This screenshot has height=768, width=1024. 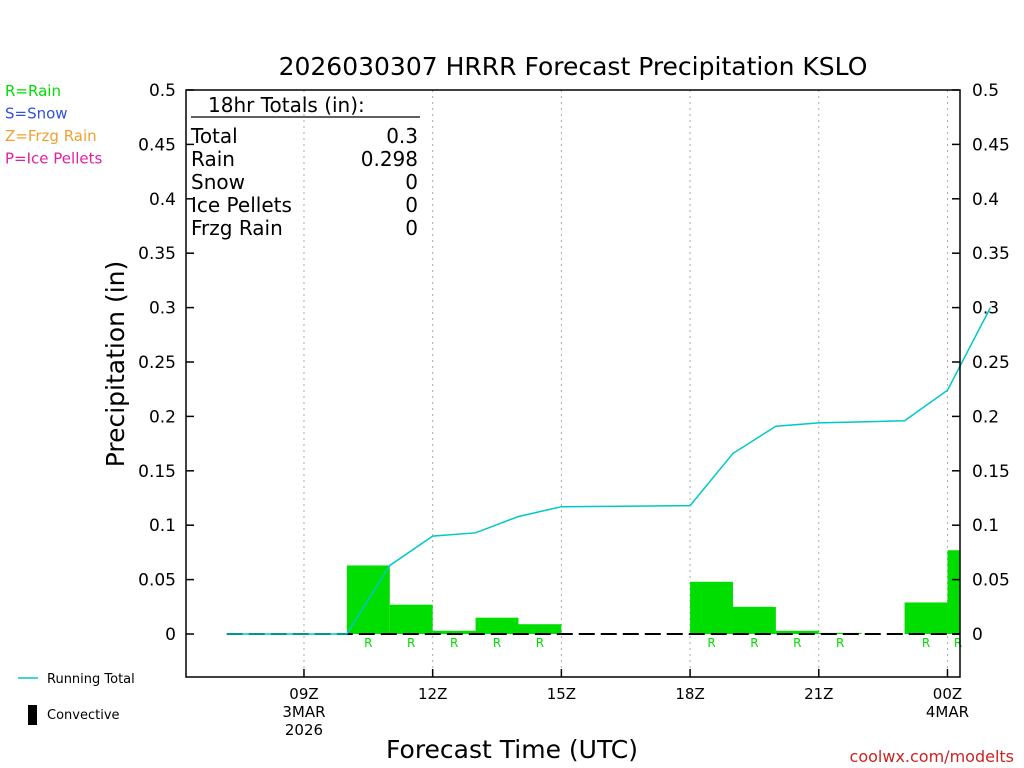 What do you see at coordinates (218, 182) in the screenshot?
I see `totals-row-label: Snow` at bounding box center [218, 182].